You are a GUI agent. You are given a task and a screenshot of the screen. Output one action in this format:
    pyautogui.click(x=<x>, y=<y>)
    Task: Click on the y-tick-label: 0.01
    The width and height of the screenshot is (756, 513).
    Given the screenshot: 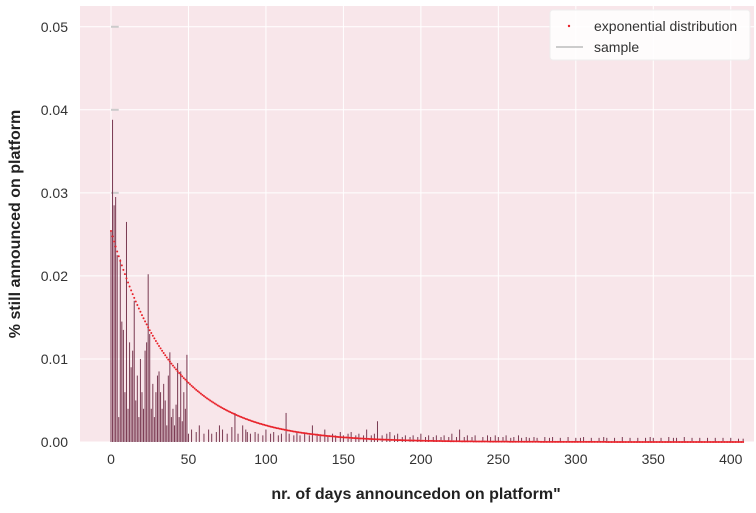 What is the action you would take?
    pyautogui.click(x=54, y=359)
    